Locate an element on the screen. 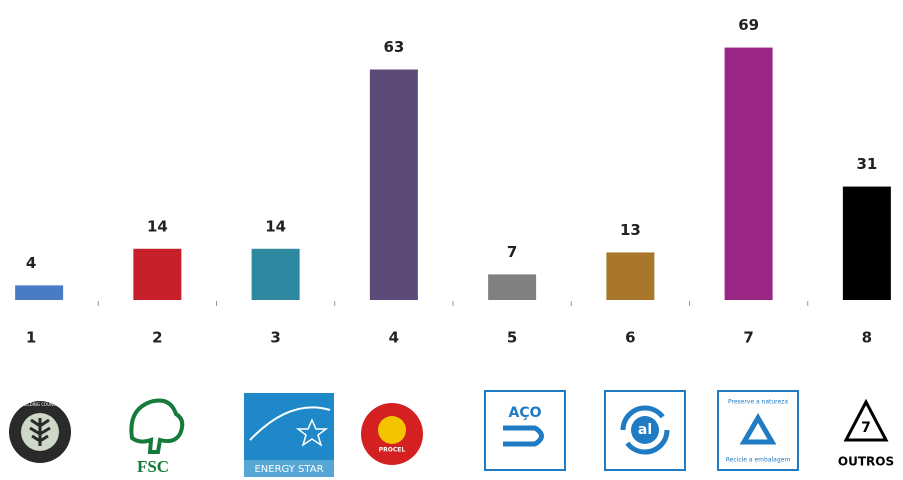 This screenshot has height=480, width=903. x-tick-label: 4 is located at coordinates (394, 338).